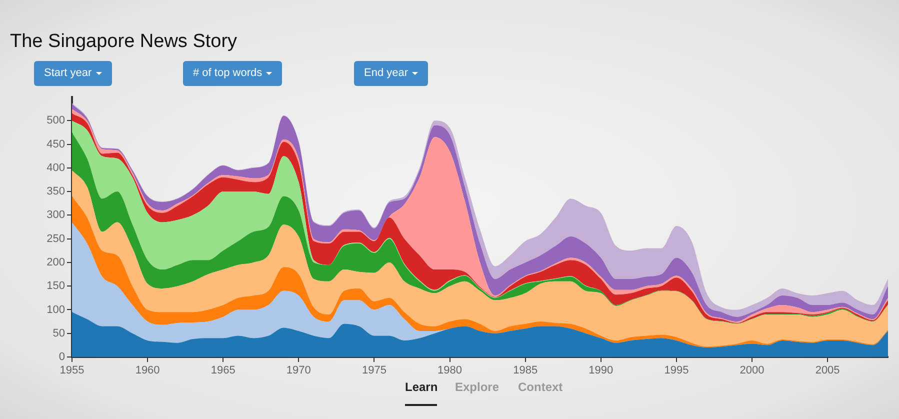 The image size is (899, 419). I want to click on y-tick-label: 0, so click(61, 357).